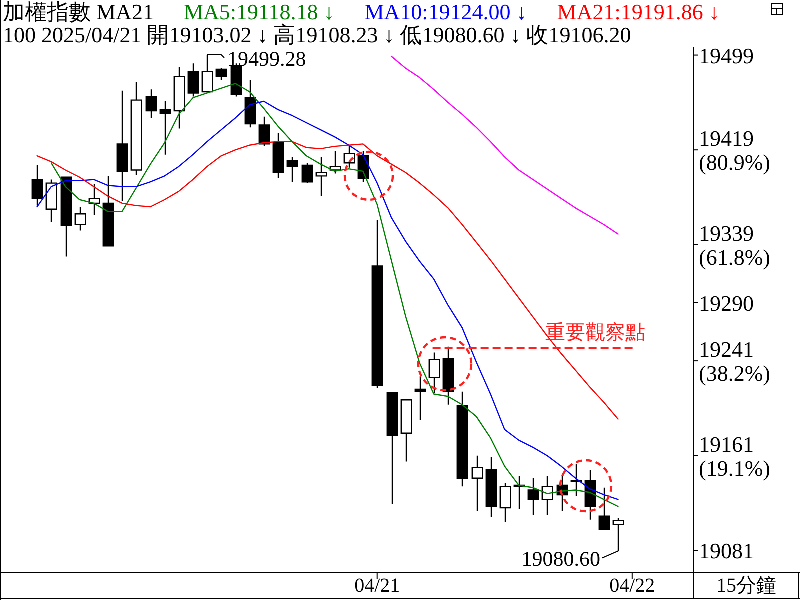  Describe the element at coordinates (259, 12) in the screenshot. I see `text: MA5:19118.18 ↓` at that location.